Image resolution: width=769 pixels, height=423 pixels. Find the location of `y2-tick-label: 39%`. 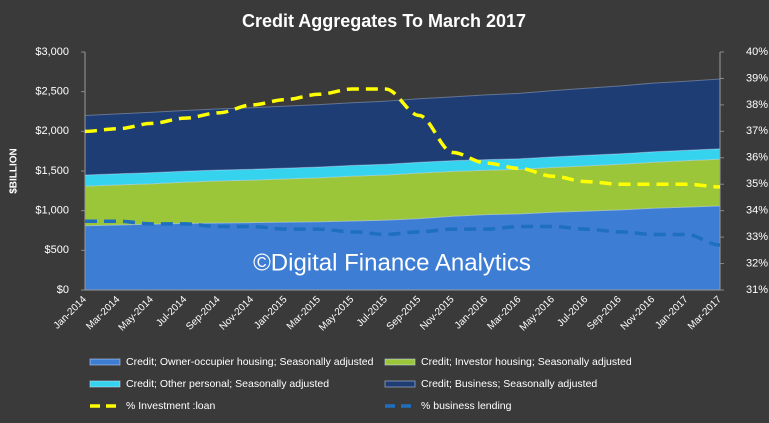

y2-tick-label: 39% is located at coordinates (757, 78).